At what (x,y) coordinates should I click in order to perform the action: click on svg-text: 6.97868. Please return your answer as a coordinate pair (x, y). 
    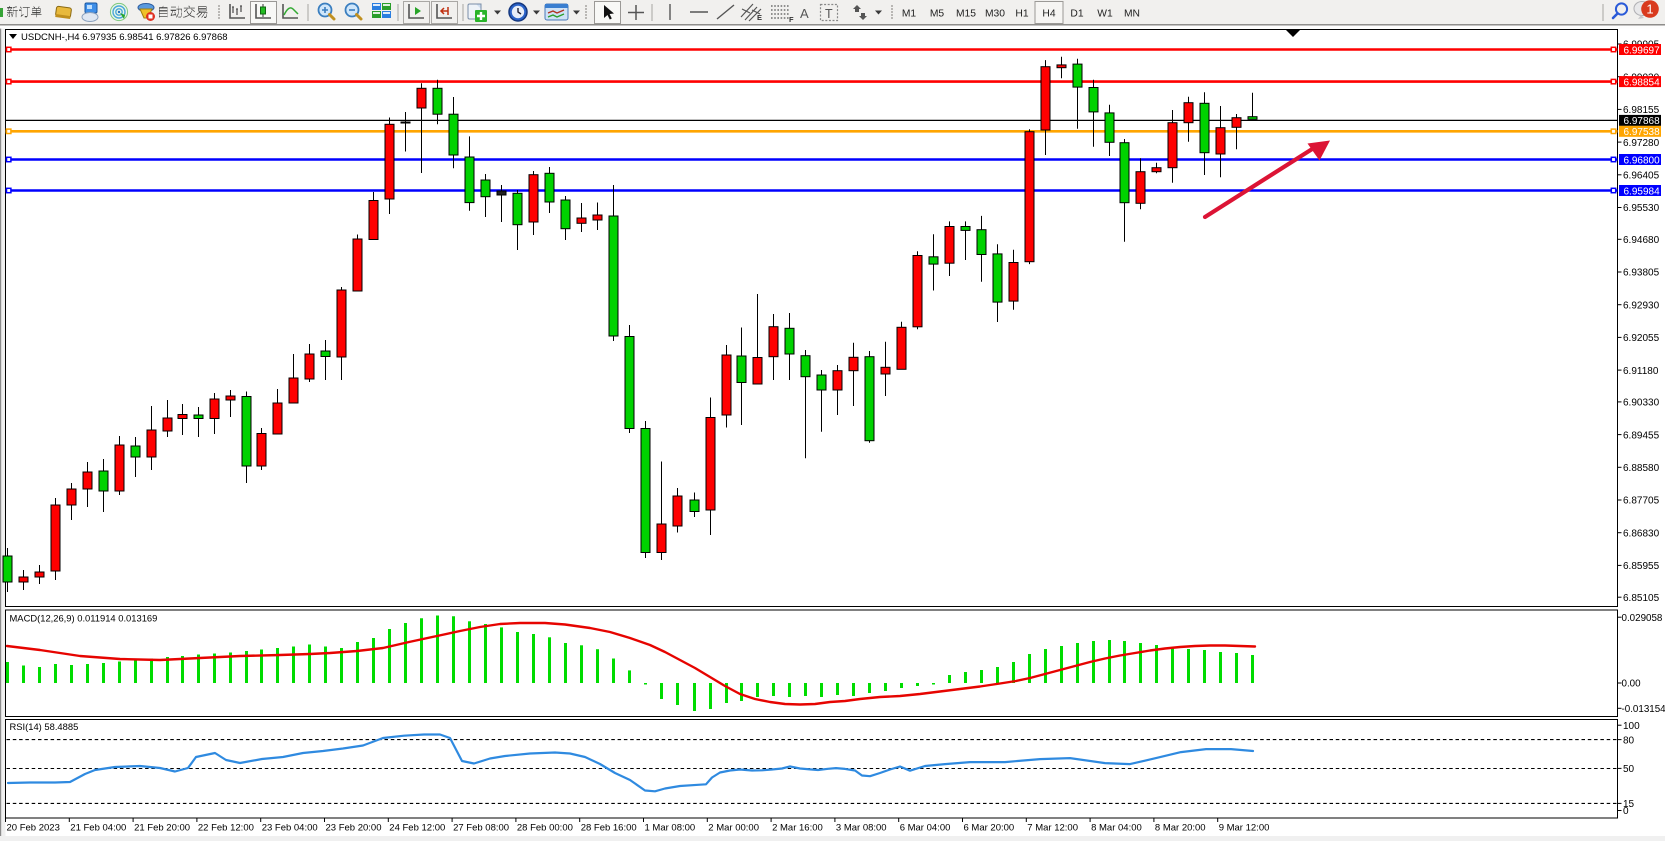
    Looking at the image, I should click on (1642, 121).